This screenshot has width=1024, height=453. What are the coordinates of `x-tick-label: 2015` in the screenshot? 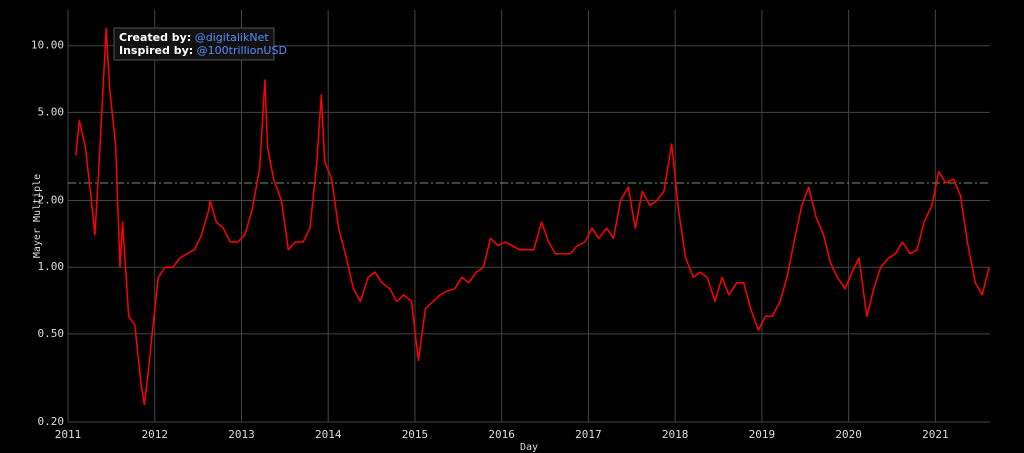 It's located at (415, 434).